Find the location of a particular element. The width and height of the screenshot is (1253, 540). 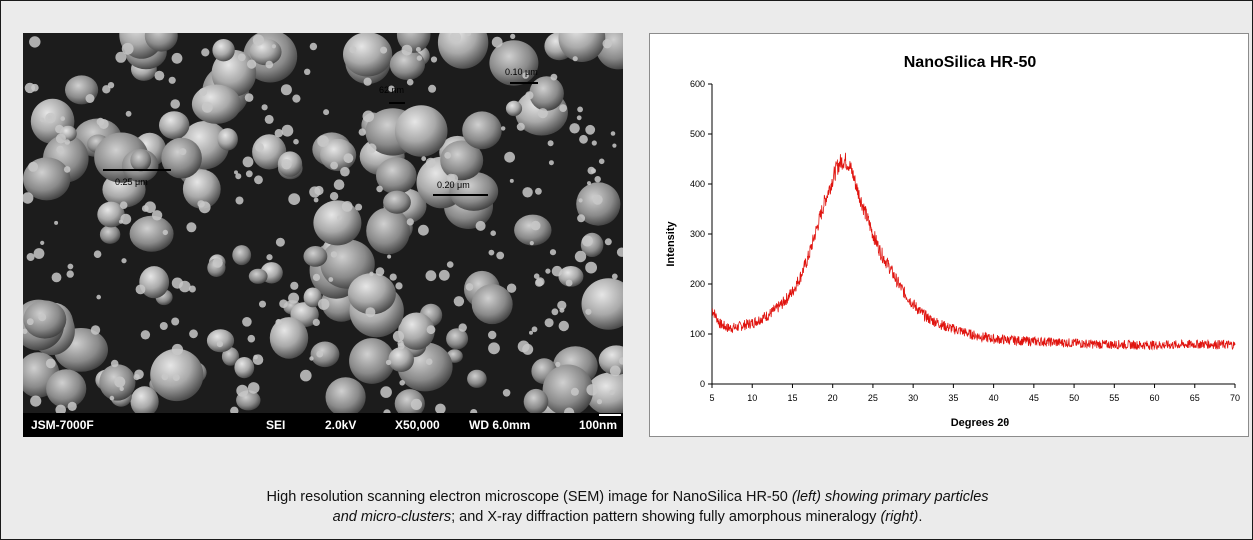

y-axis-ticks: 0 100 200 300 400 500 600 is located at coordinates (701, 234).